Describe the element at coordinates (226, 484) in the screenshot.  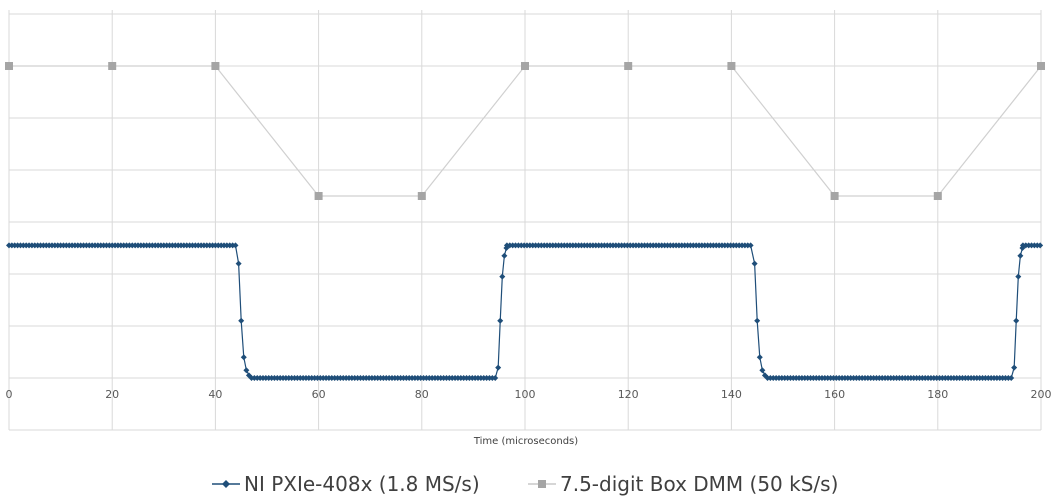
I see `legend-marker-pxie` at that location.